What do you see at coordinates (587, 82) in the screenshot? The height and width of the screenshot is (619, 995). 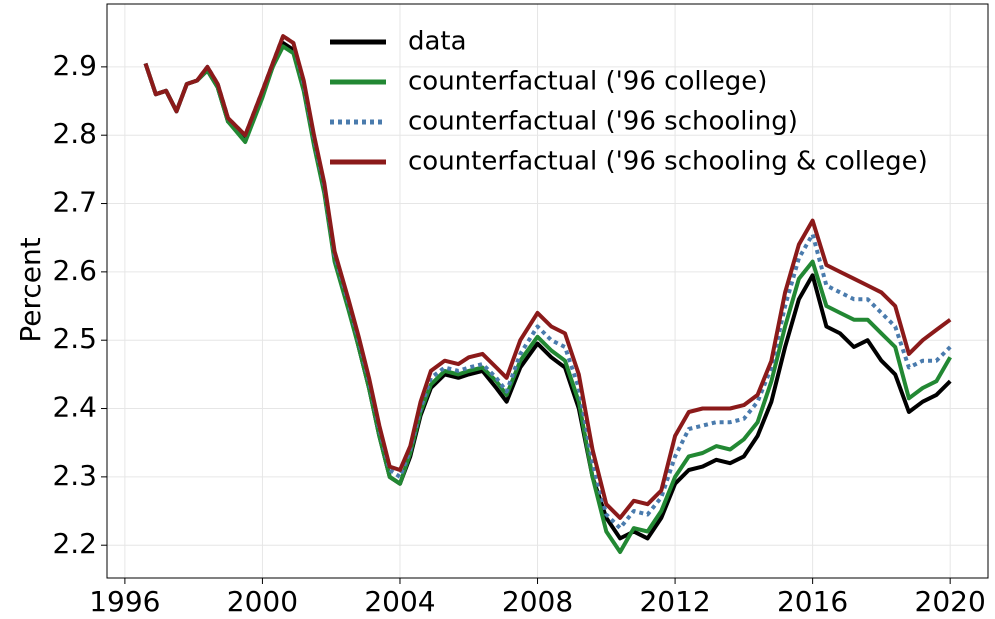 I see `legend-label: counterfactual ('96 college)` at bounding box center [587, 82].